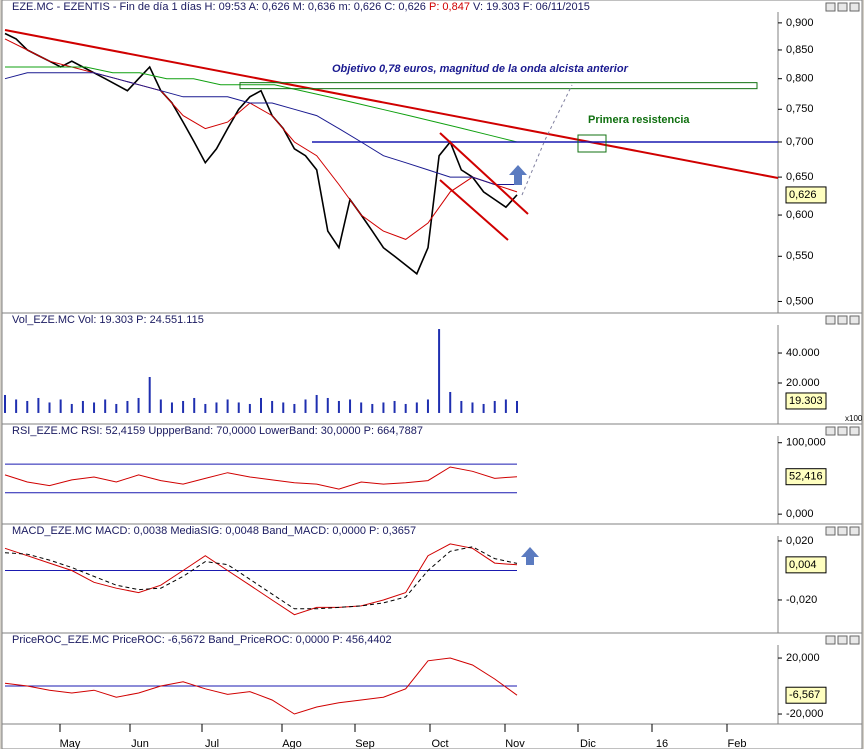 The image size is (864, 749). What do you see at coordinates (800, 541) in the screenshot?
I see `y-tick-label: 0,020` at bounding box center [800, 541].